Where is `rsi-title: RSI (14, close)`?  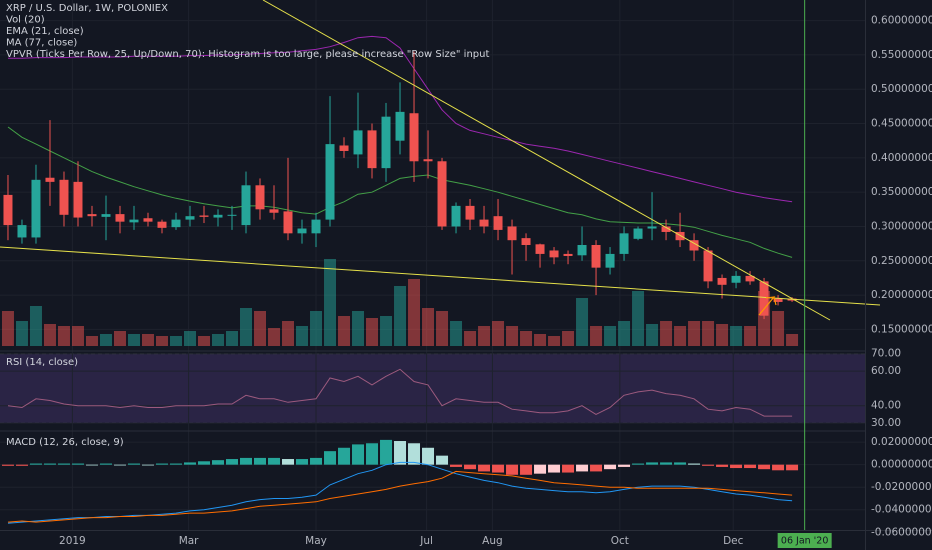 rsi-title: RSI (14, close) is located at coordinates (42, 362).